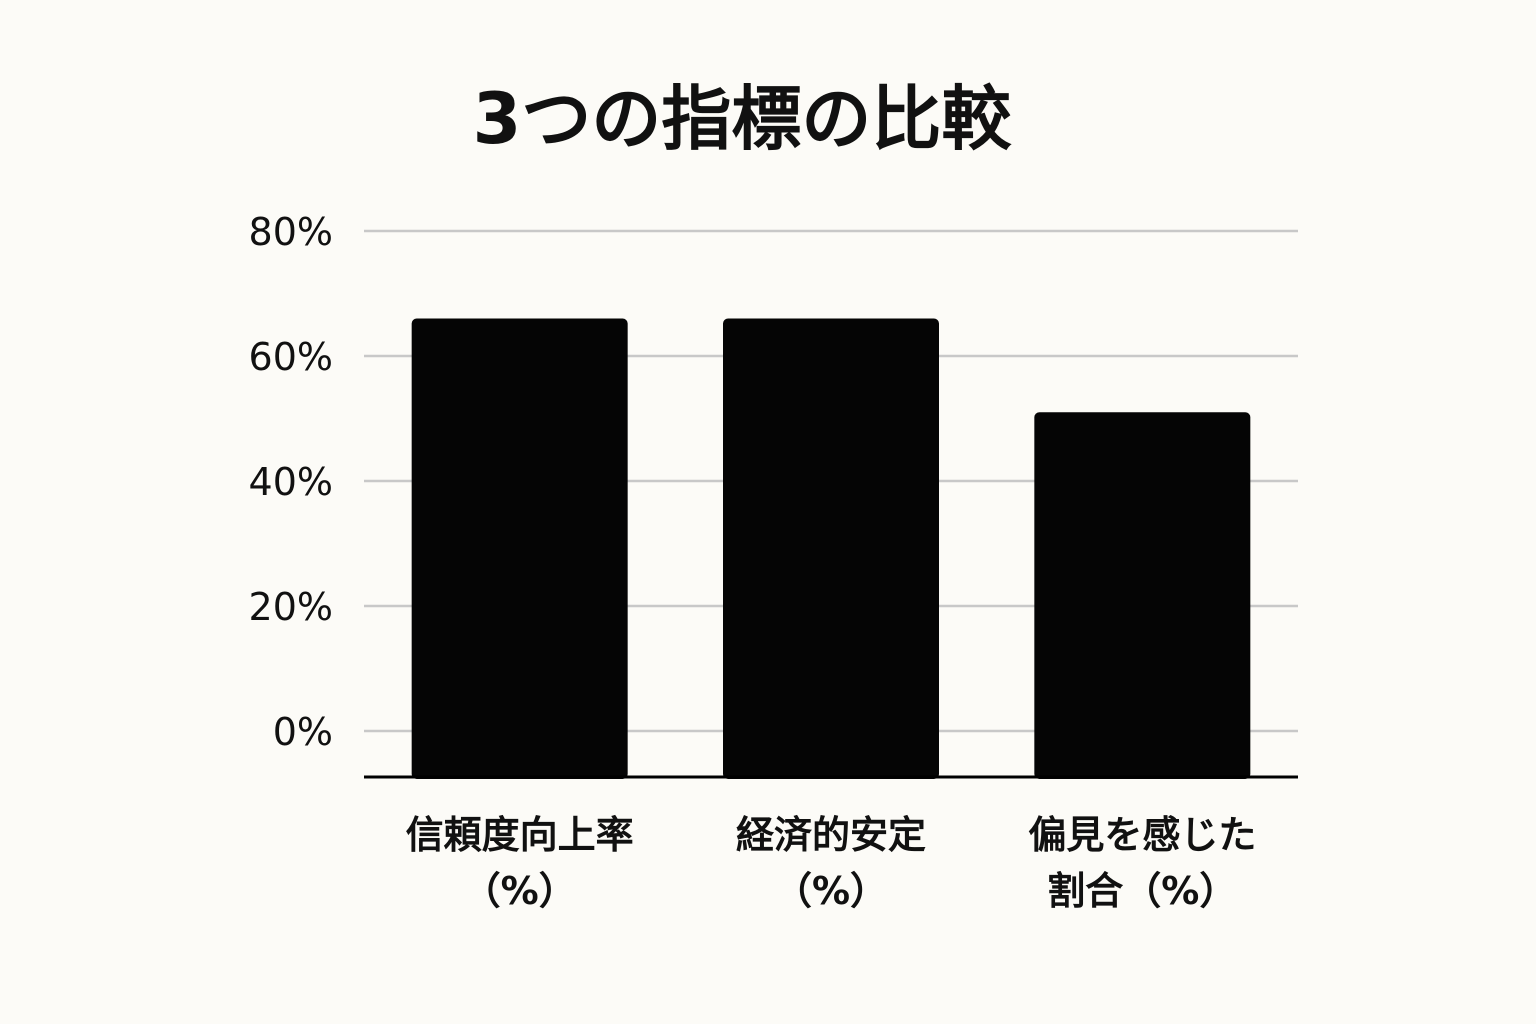  I want to click on y-tick-label: 60%, so click(291, 357).